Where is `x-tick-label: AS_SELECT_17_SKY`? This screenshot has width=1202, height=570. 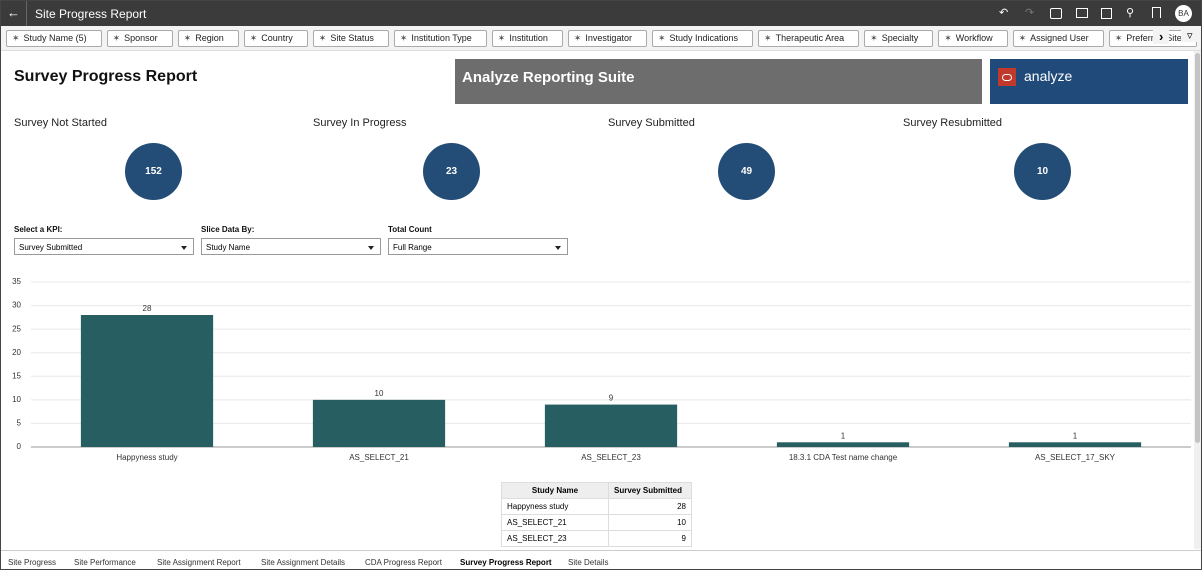 x-tick-label: AS_SELECT_17_SKY is located at coordinates (1075, 457).